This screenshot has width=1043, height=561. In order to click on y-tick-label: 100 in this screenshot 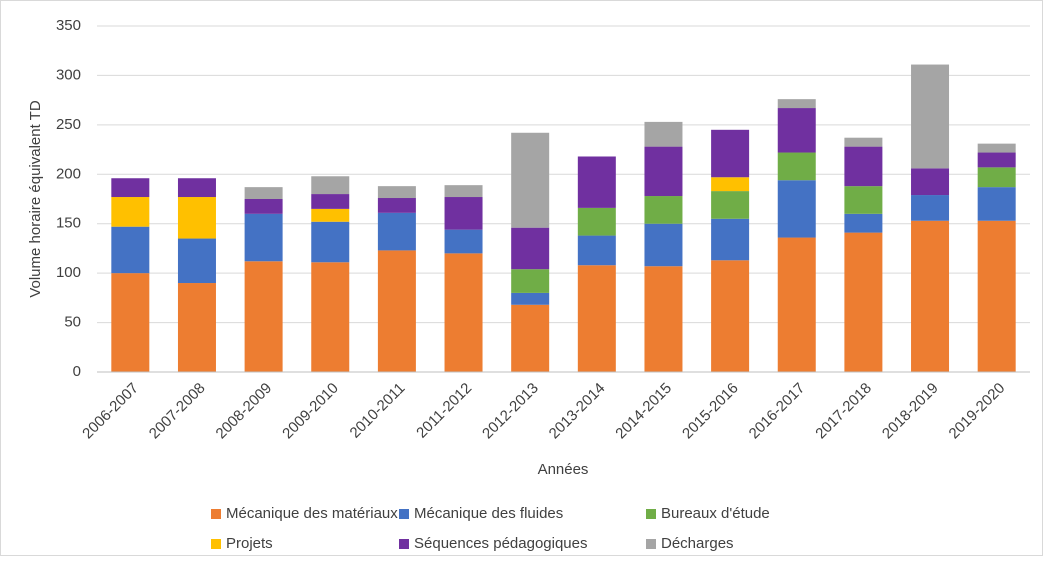, I will do `click(68, 272)`.